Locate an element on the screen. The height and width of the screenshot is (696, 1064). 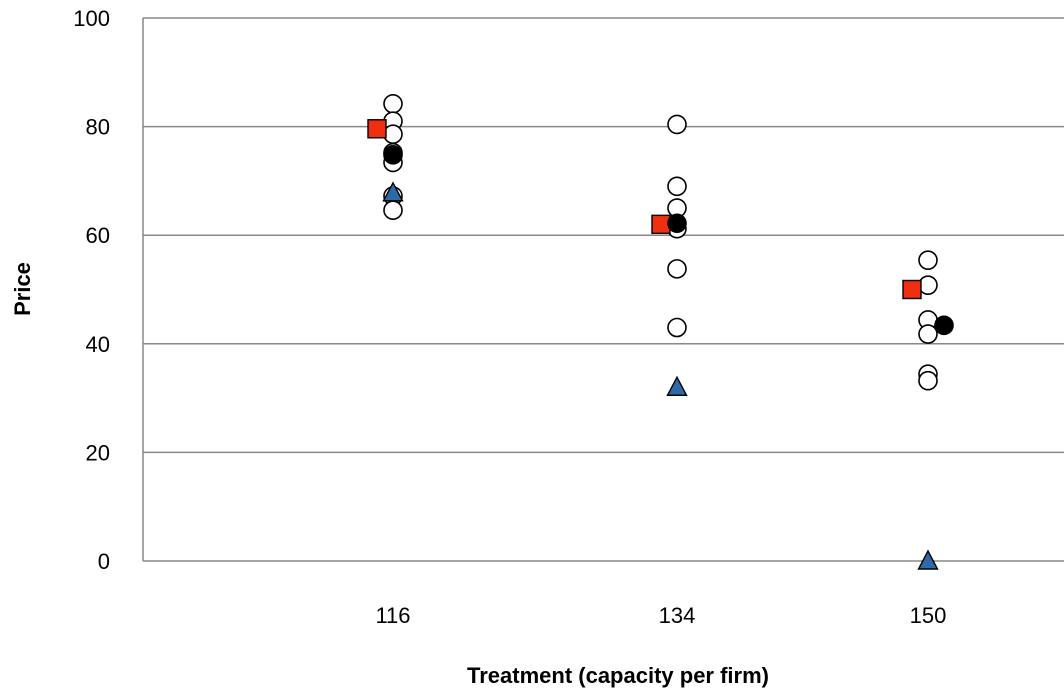
y-tick-label: 60 is located at coordinates (98, 235).